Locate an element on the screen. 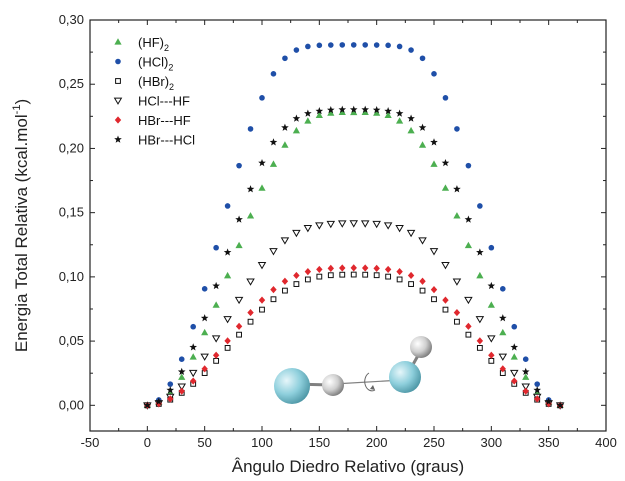 Image resolution: width=625 pixels, height=481 pixels. x-tick-label: 400 is located at coordinates (606, 442).